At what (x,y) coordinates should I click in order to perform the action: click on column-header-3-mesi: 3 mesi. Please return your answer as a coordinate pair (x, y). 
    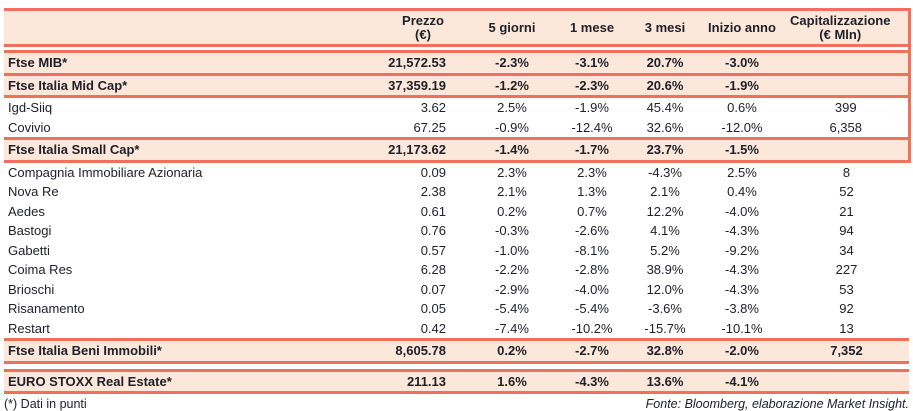
    Looking at the image, I should click on (665, 27).